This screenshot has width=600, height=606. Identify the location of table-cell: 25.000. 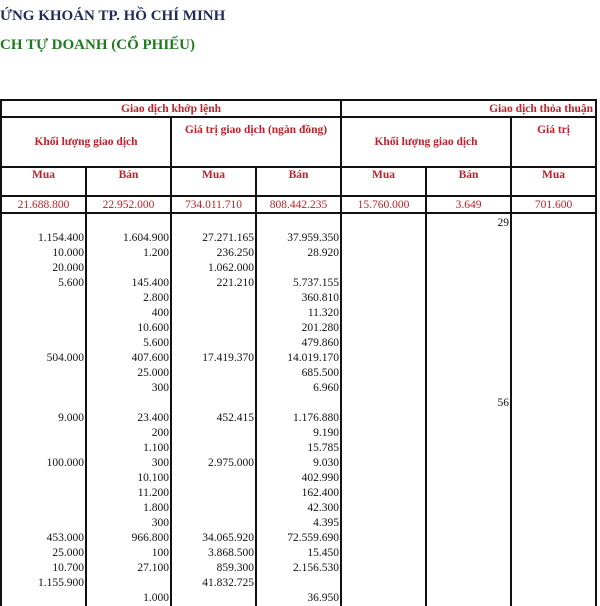
(128, 373).